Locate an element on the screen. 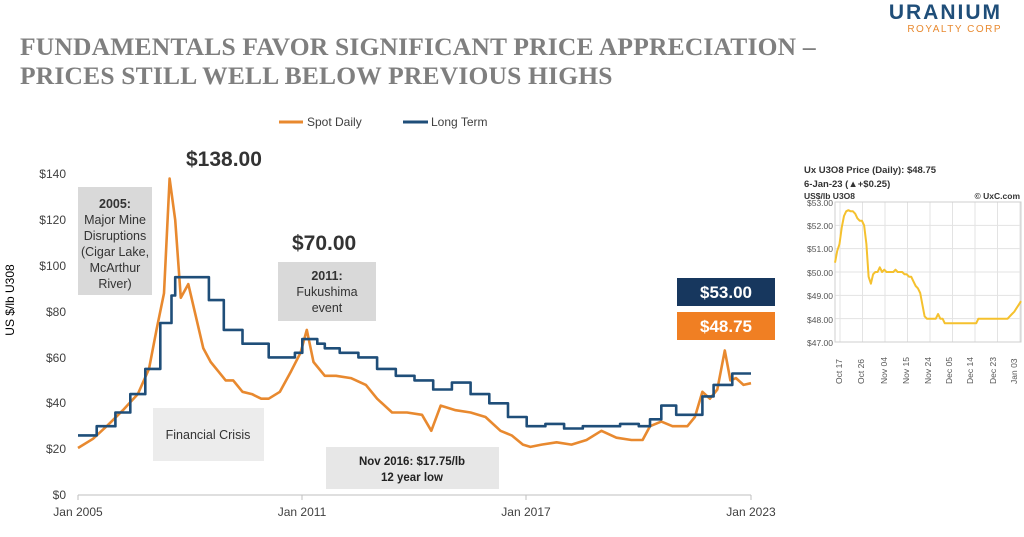 The height and width of the screenshot is (537, 1024). annotation-fukushima: 2011: Fukushima event is located at coordinates (327, 291).